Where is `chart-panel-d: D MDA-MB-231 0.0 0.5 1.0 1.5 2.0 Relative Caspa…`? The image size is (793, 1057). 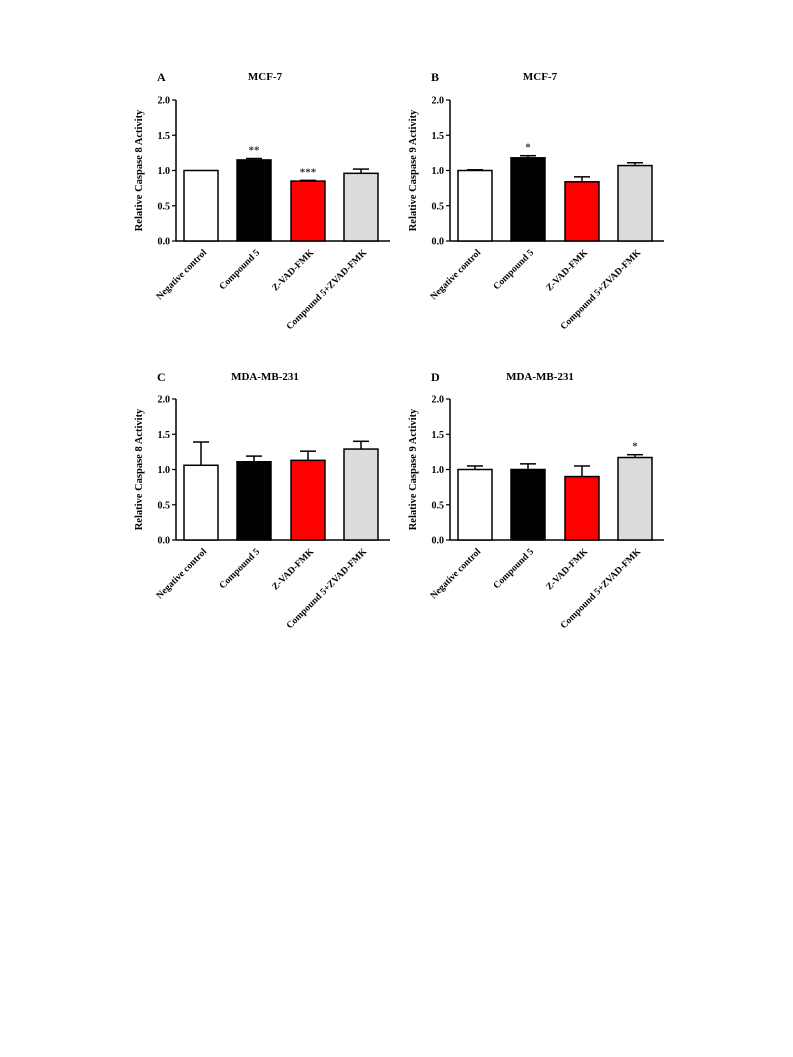
chart-panel-d: D MDA-MB-231 0.0 0.5 1.0 1.5 2.0 Relative Caspa… is located at coordinates (536, 500).